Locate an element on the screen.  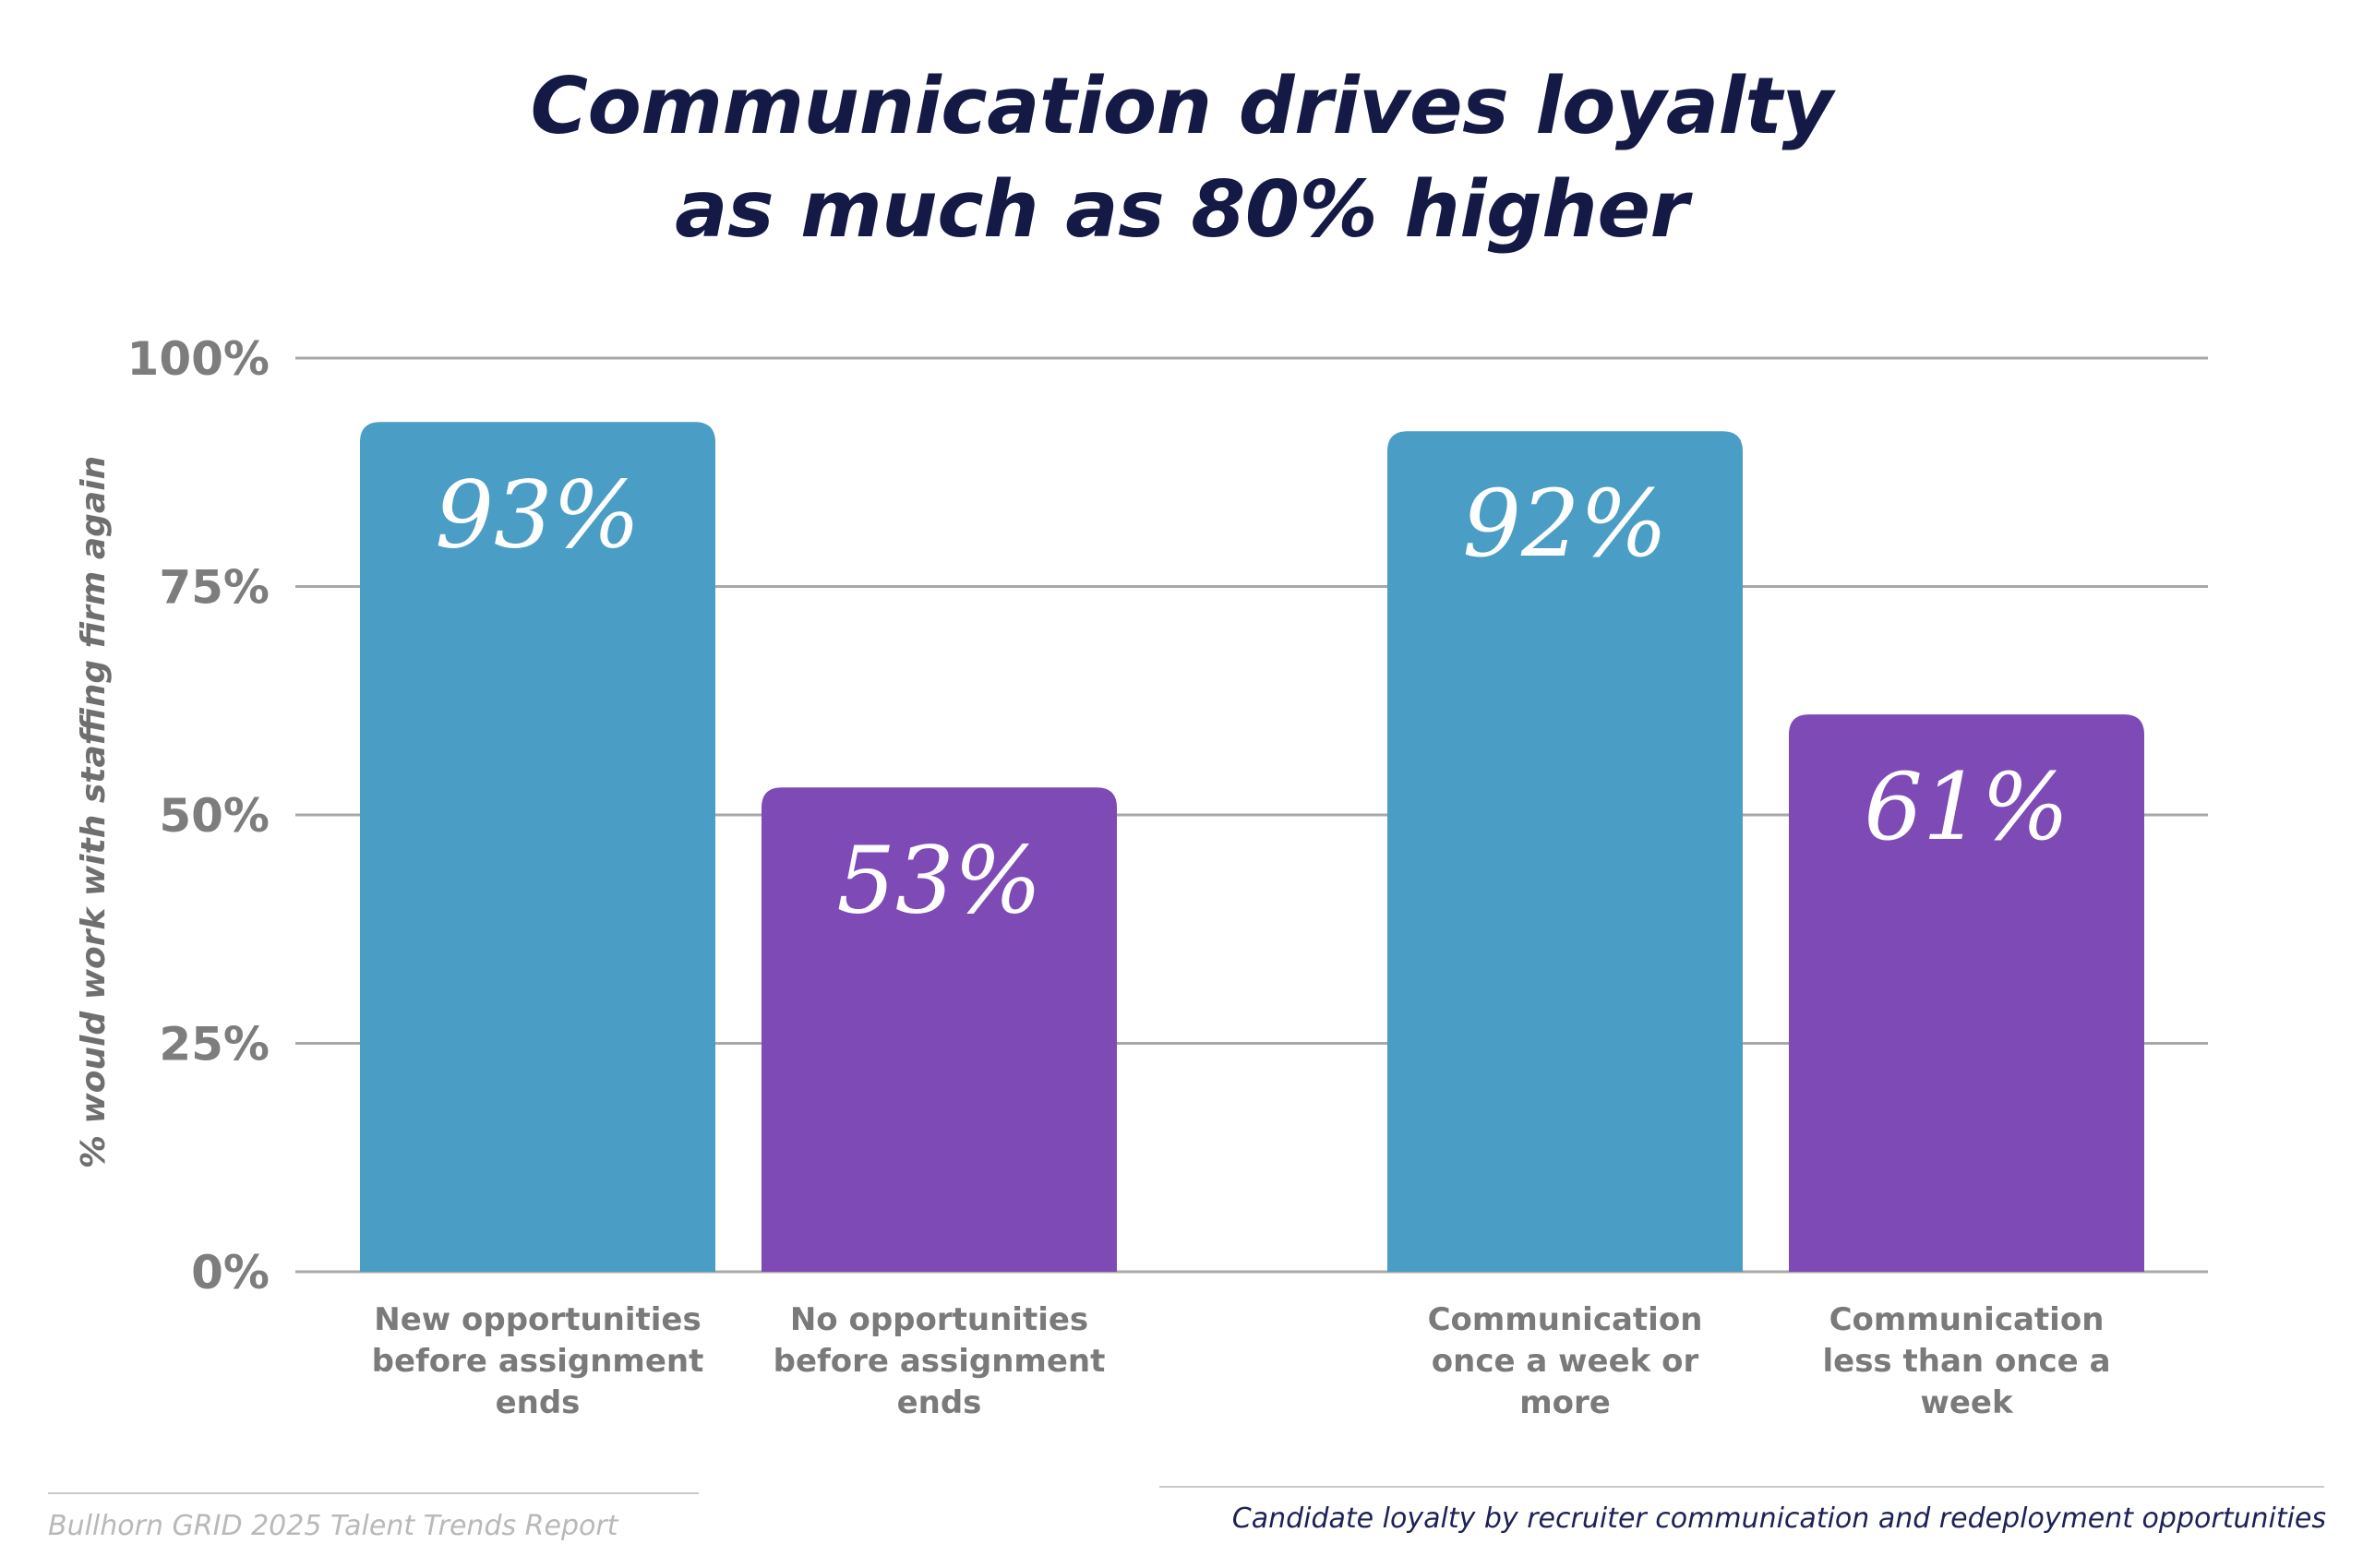
chart-title-line-1: Communication drives loyalty is located at coordinates (1181, 106).